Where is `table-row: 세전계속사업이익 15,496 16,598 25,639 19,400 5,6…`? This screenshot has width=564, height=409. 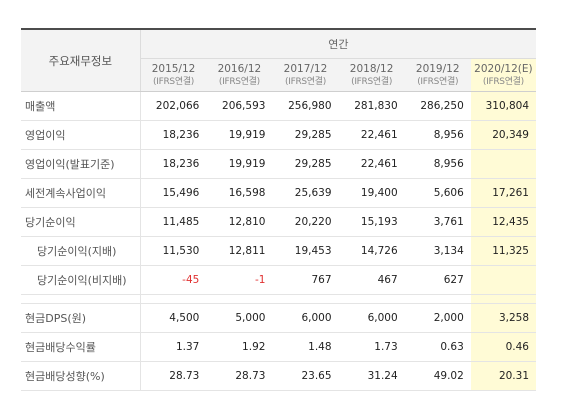 table-row: 세전계속사업이익 15,496 16,598 25,639 19,400 5,6… is located at coordinates (278, 193).